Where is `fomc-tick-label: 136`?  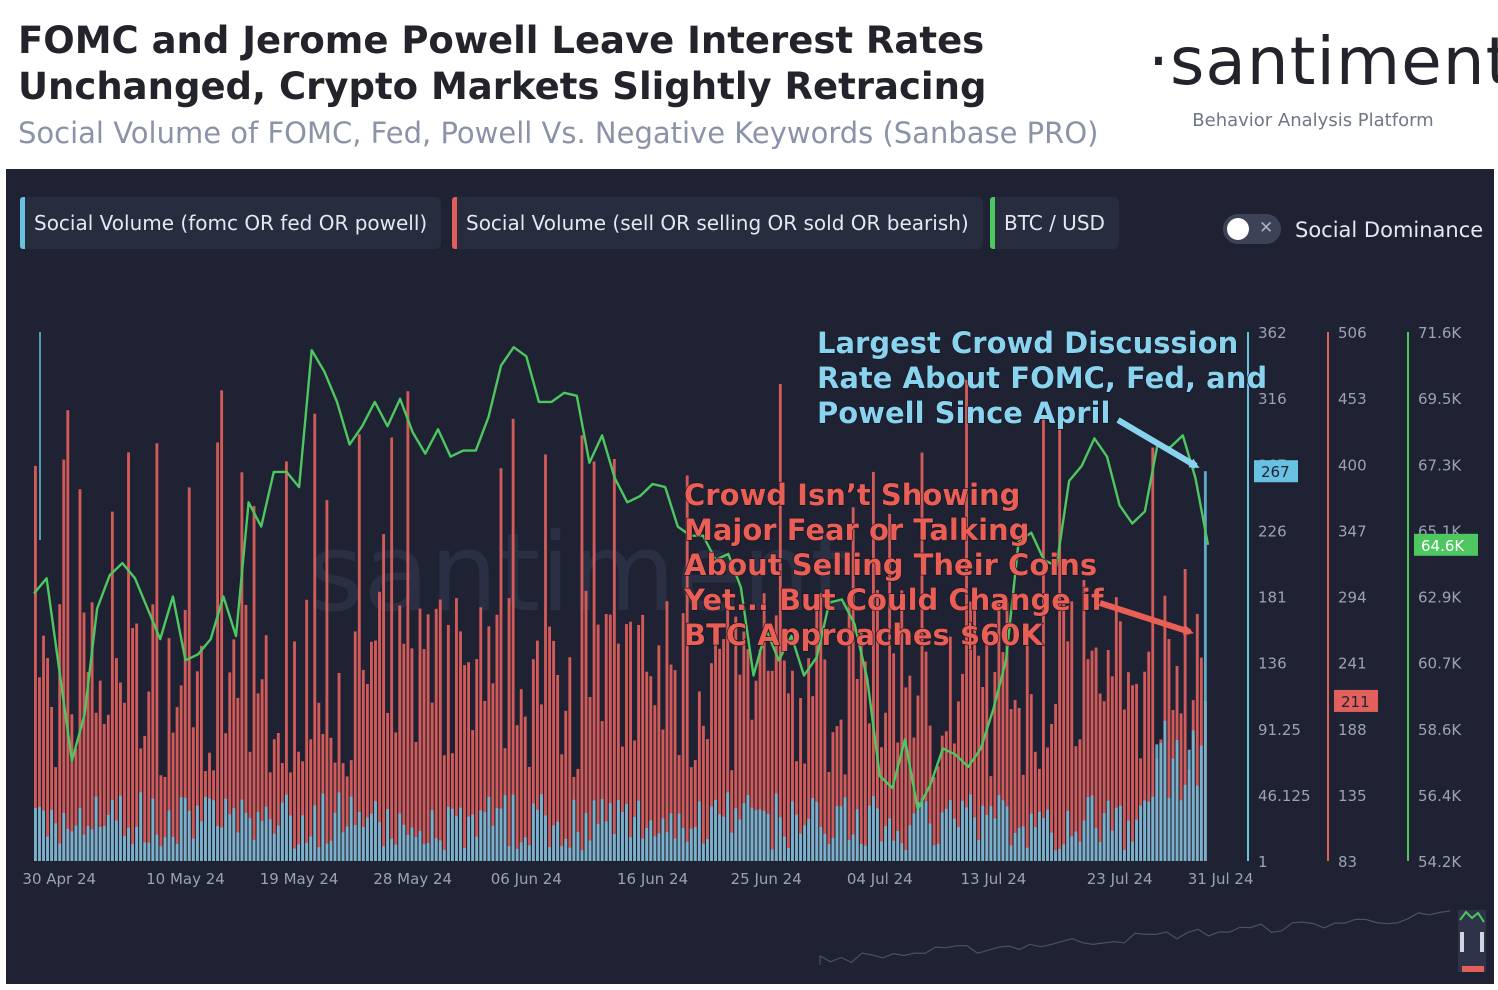 fomc-tick-label: 136 is located at coordinates (1272, 664).